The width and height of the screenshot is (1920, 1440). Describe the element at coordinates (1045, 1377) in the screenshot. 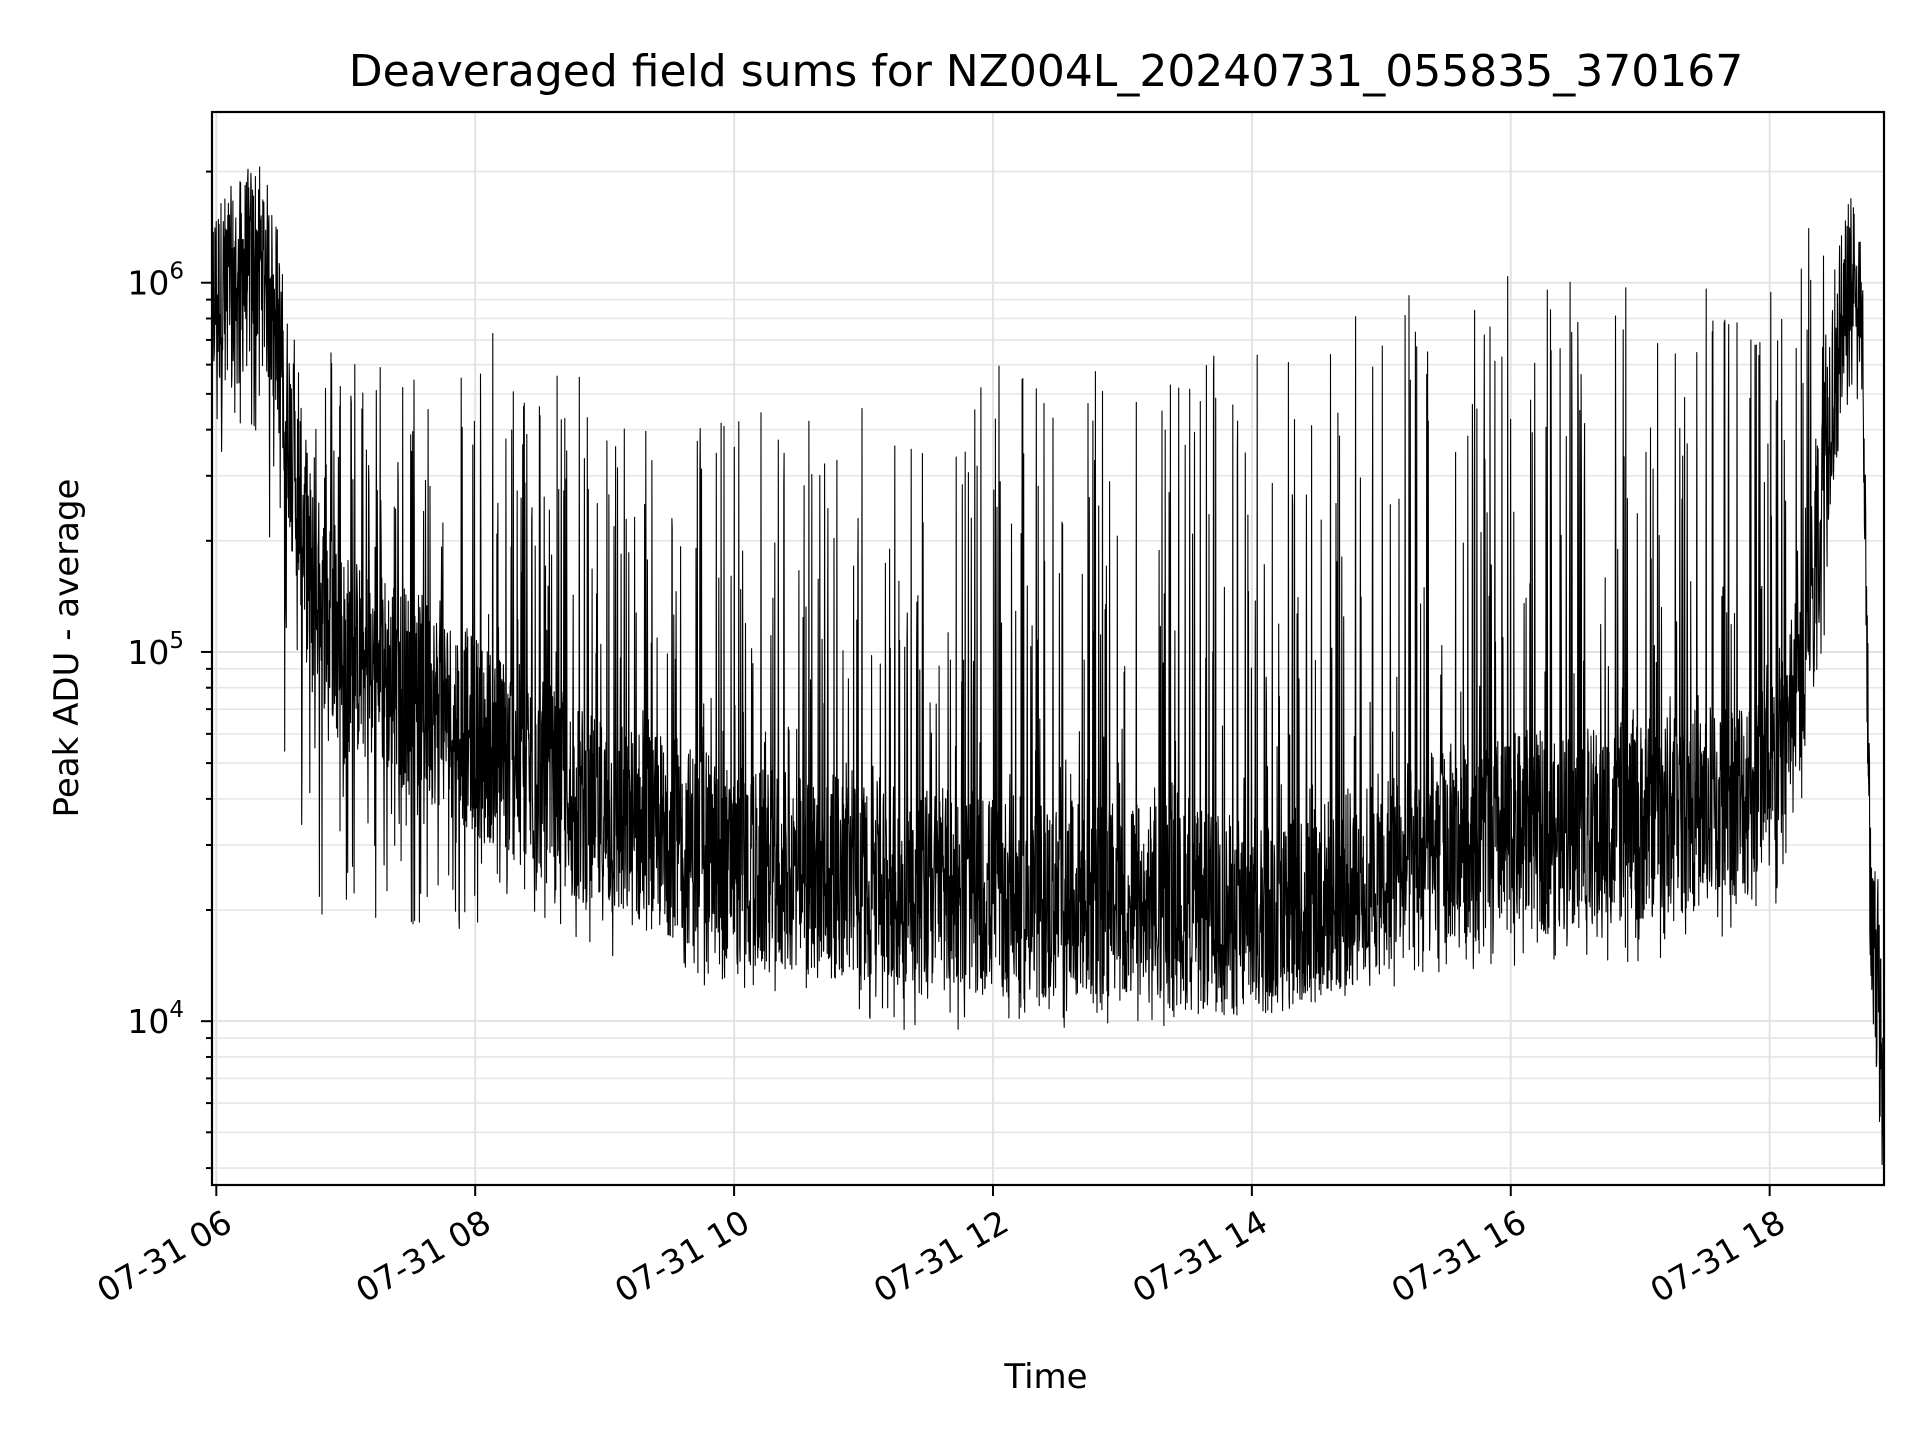

I see `x-axis-label: Time` at that location.